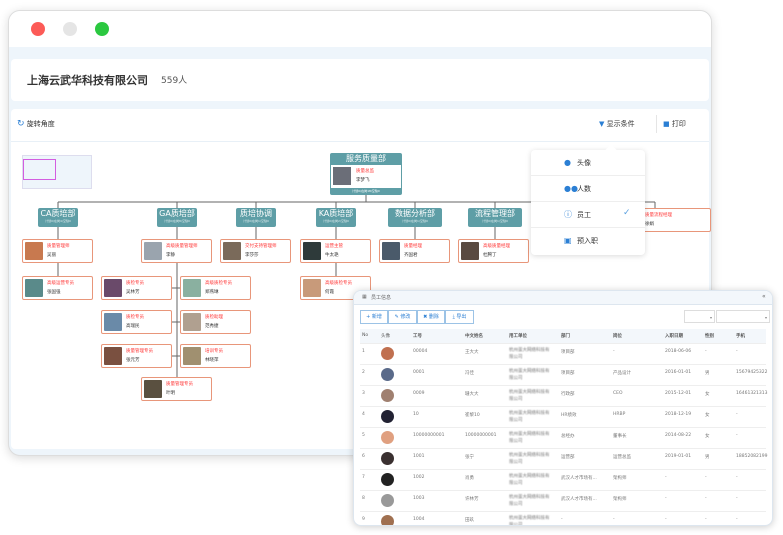 The image size is (783, 535). I want to click on cell: 6, so click(363, 456).